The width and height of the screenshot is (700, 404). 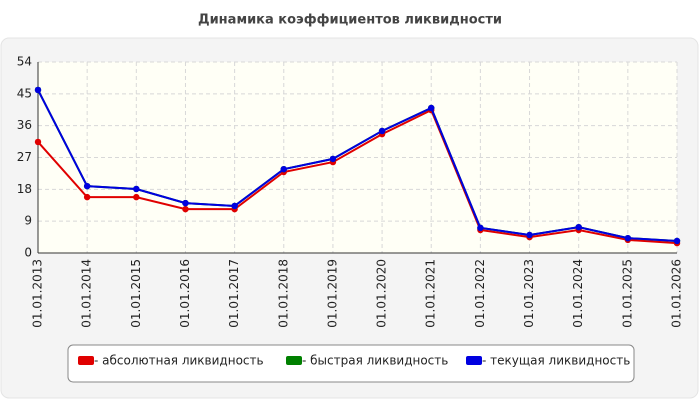 I want to click on x-tick-label: 01.01.2016, so click(x=185, y=293).